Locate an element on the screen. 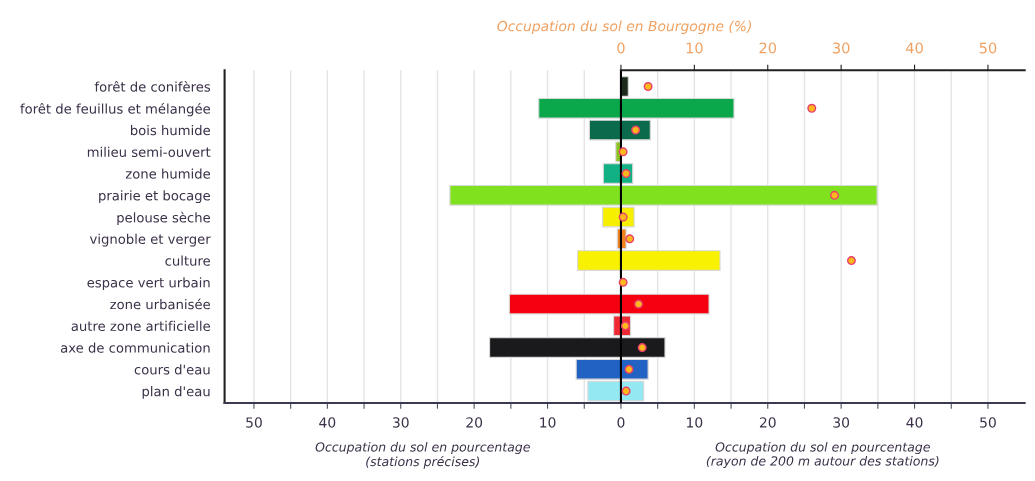 The image size is (1035, 481). y-tick-label: pelouse sèche is located at coordinates (163, 218).